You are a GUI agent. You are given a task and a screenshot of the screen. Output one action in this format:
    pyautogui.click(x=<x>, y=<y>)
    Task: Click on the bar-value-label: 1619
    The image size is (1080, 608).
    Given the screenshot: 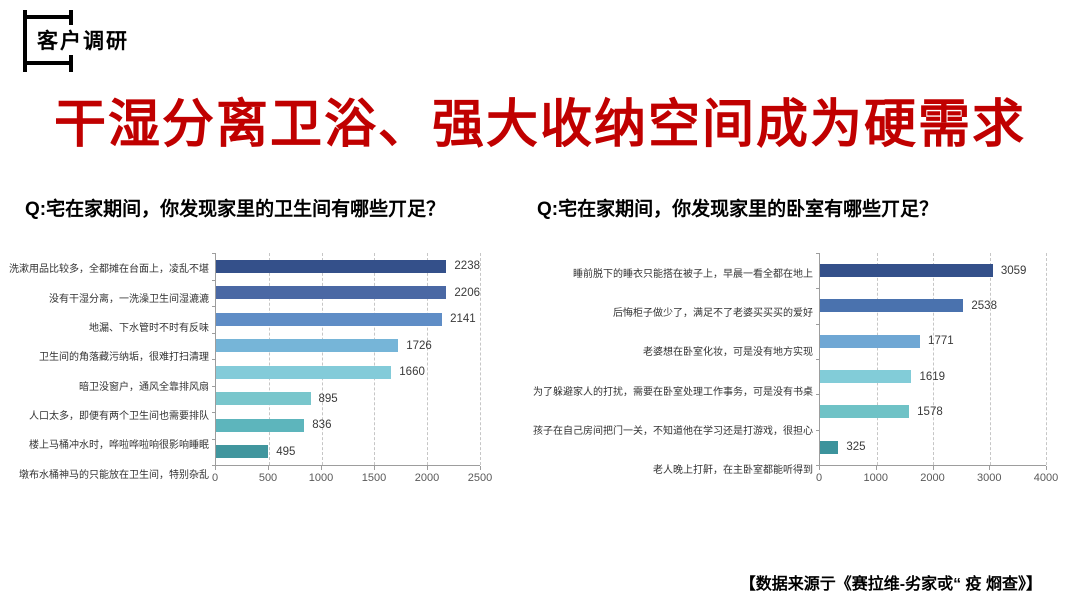 What is the action you would take?
    pyautogui.click(x=932, y=376)
    